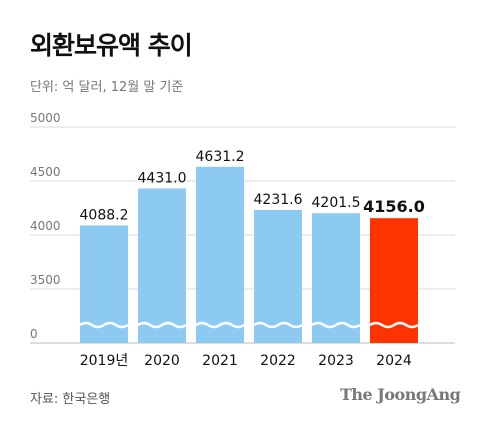  I want to click on y-tick-label: 5000, so click(45, 118).